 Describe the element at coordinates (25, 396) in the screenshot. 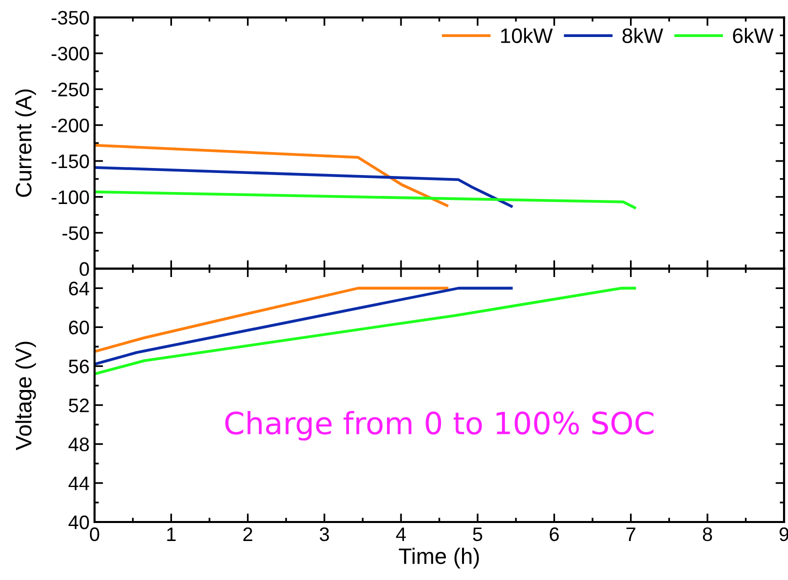

I see `y-axis-title: Voltage (V)` at that location.